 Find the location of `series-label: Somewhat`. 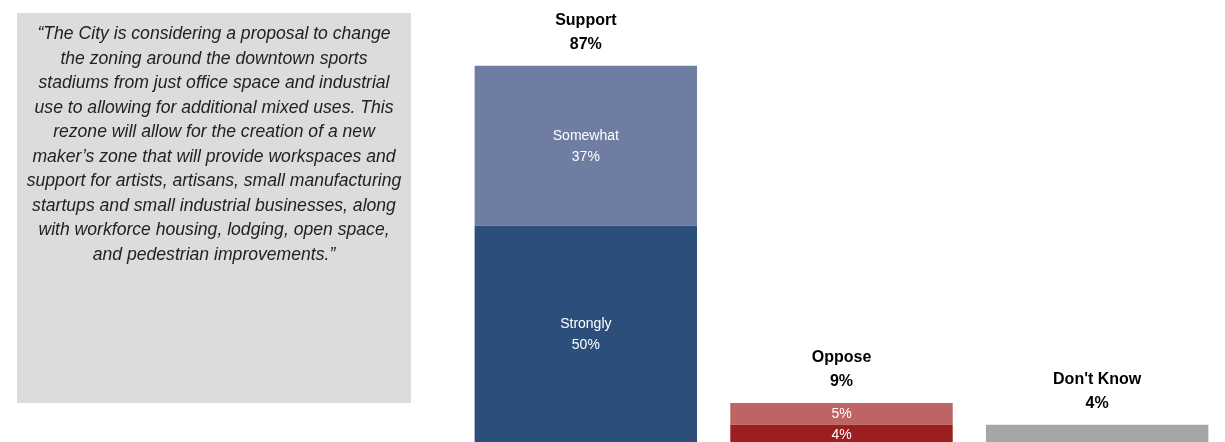

series-label: Somewhat is located at coordinates (586, 134).